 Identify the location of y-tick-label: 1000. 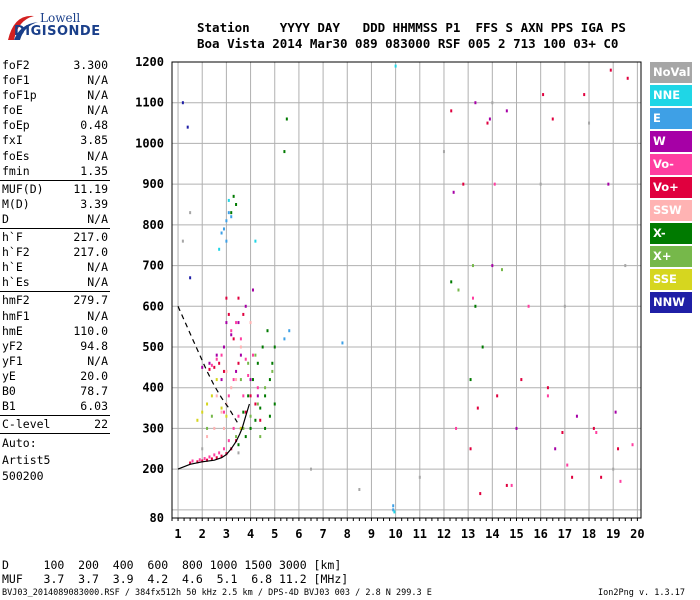
(149, 143).